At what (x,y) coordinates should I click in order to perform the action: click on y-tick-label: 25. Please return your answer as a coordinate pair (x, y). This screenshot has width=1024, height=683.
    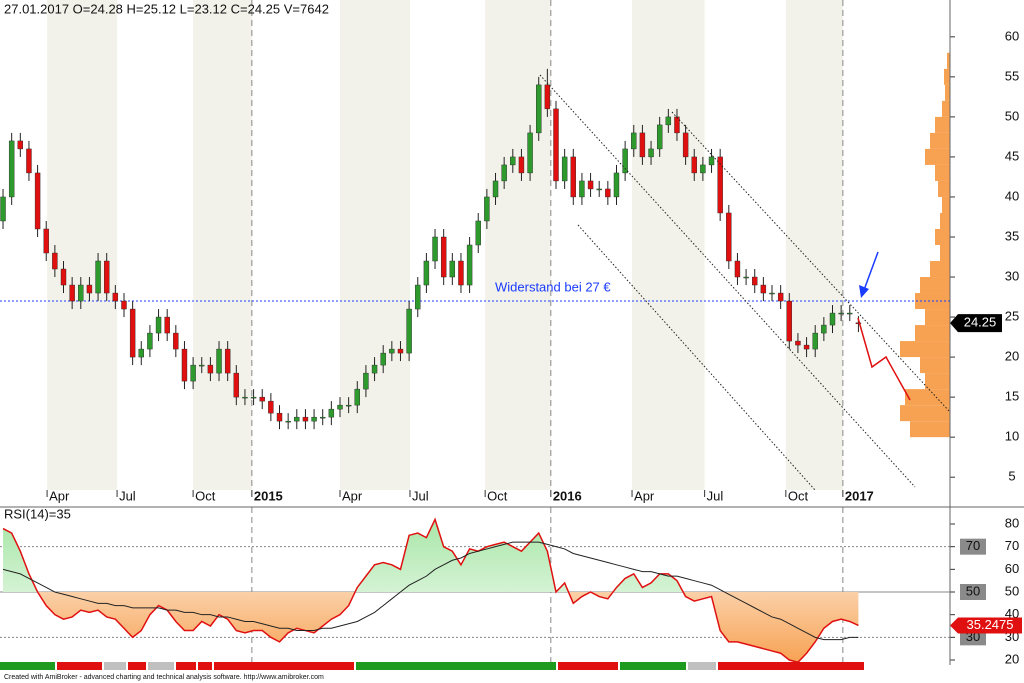
    Looking at the image, I should click on (1012, 315).